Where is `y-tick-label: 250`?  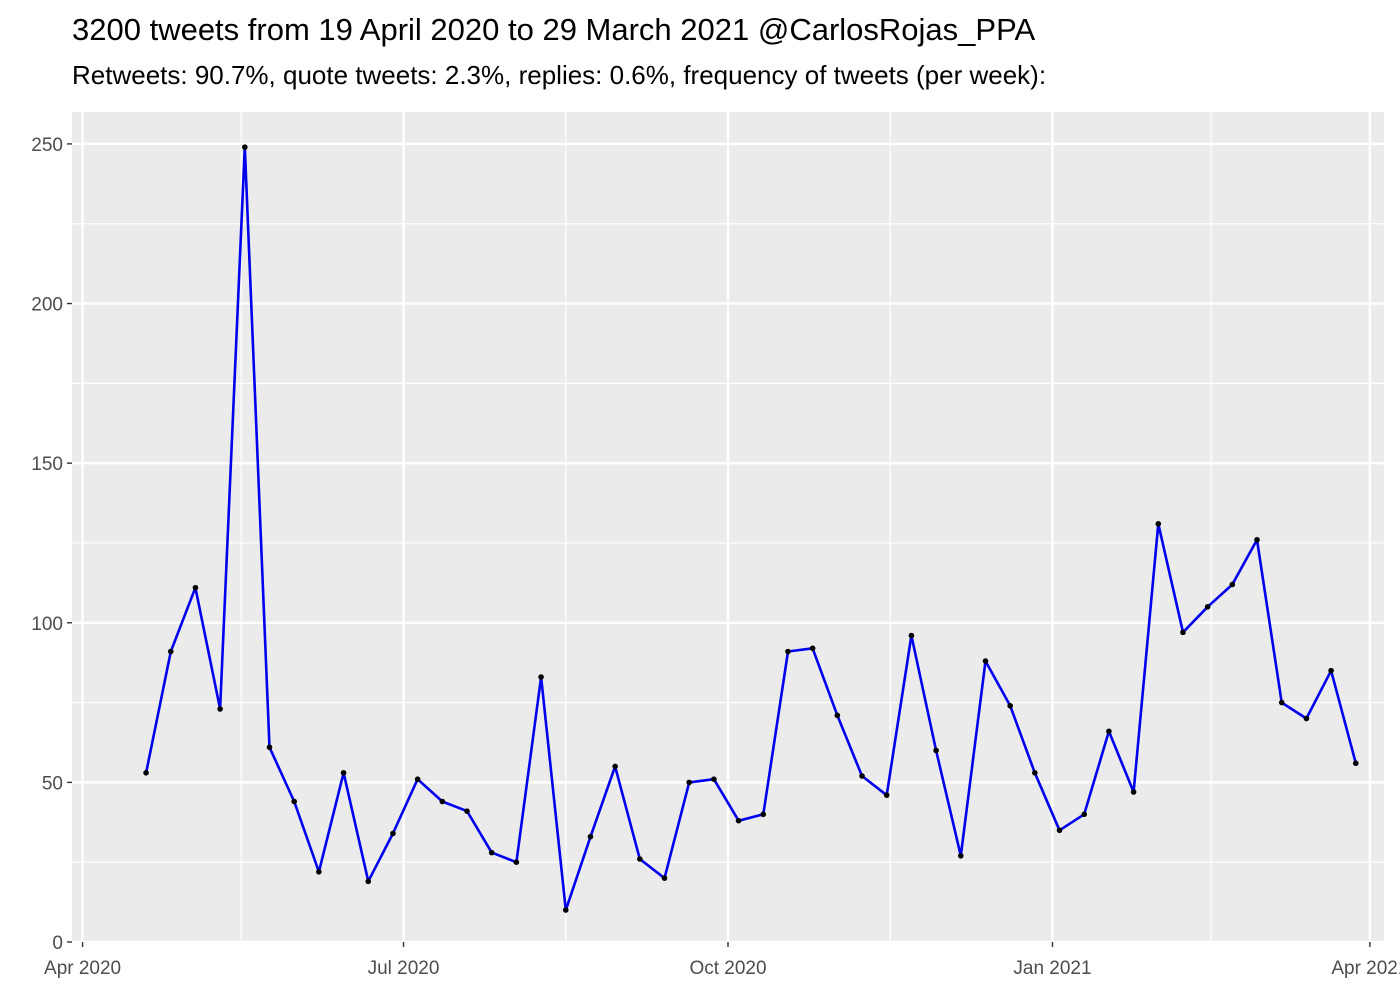 y-tick-label: 250 is located at coordinates (47, 145).